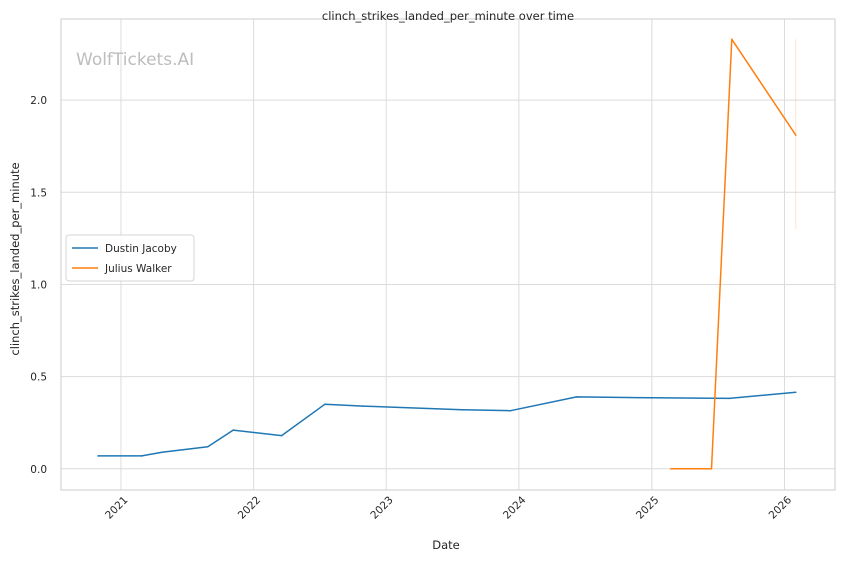 The width and height of the screenshot is (844, 561). Describe the element at coordinates (135, 60) in the screenshot. I see `watermark: WolfTickets.AI` at that location.